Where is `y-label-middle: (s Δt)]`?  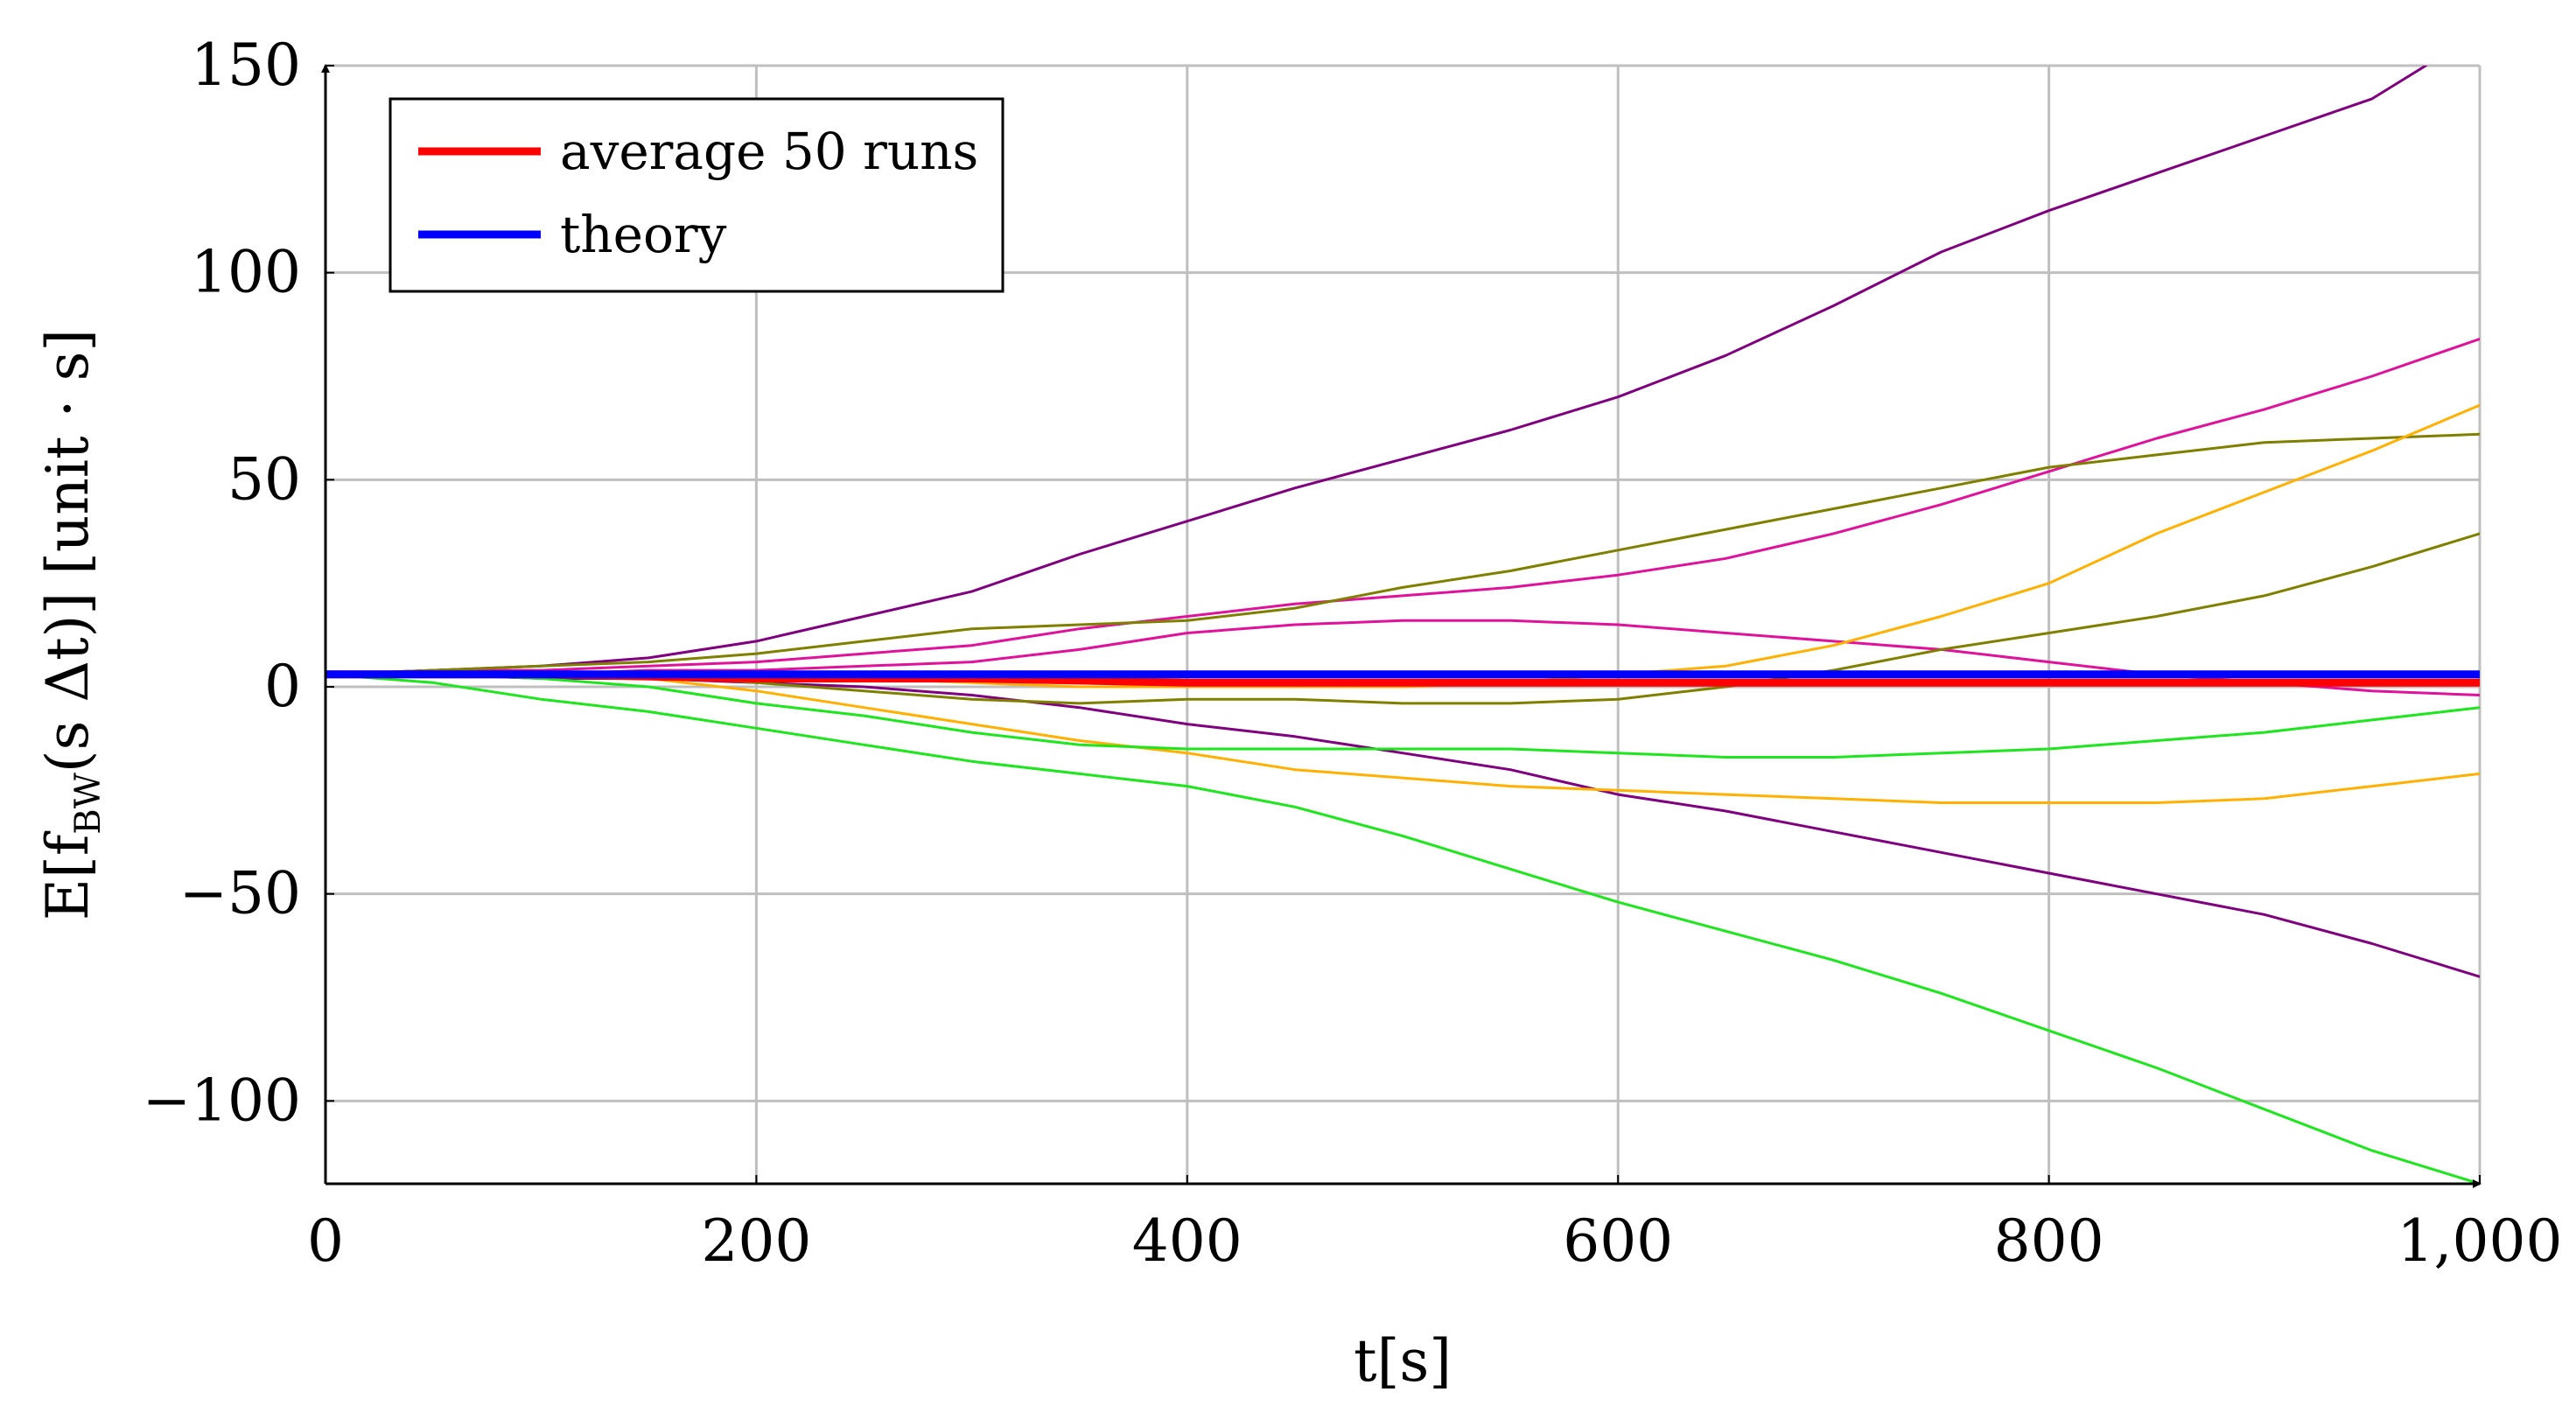
y-label-middle: (s Δt)] is located at coordinates (68, 682).